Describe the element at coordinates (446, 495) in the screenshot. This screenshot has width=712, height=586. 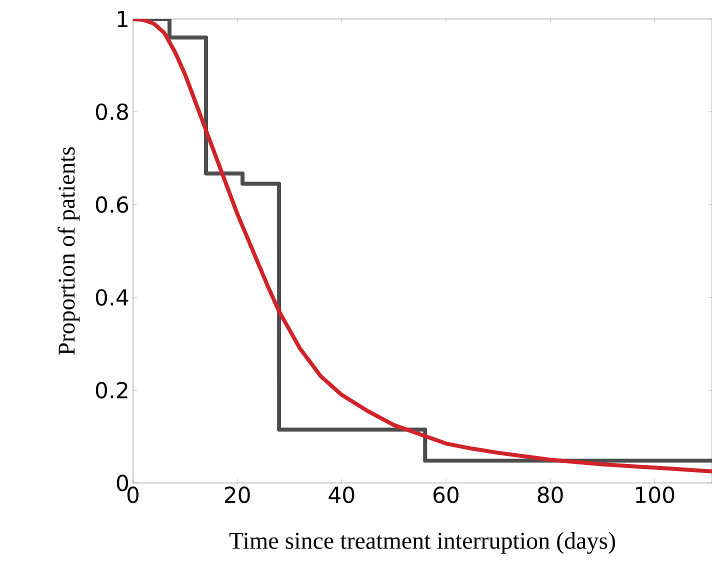
I see `x-tick-label: 60` at that location.